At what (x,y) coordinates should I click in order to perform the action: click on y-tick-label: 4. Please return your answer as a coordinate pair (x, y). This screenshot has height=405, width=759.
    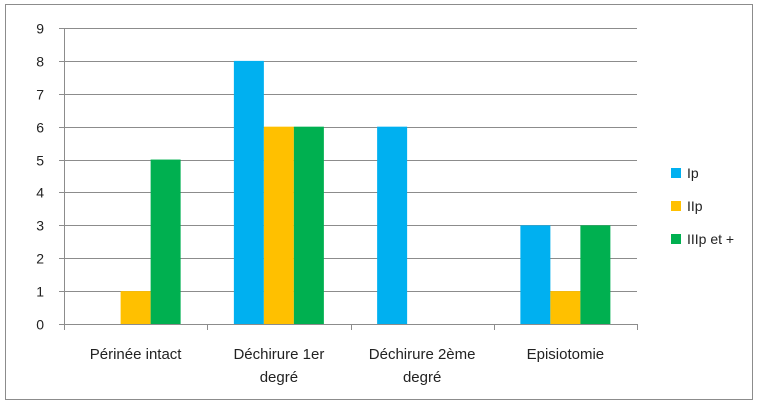
    Looking at the image, I should click on (40, 193).